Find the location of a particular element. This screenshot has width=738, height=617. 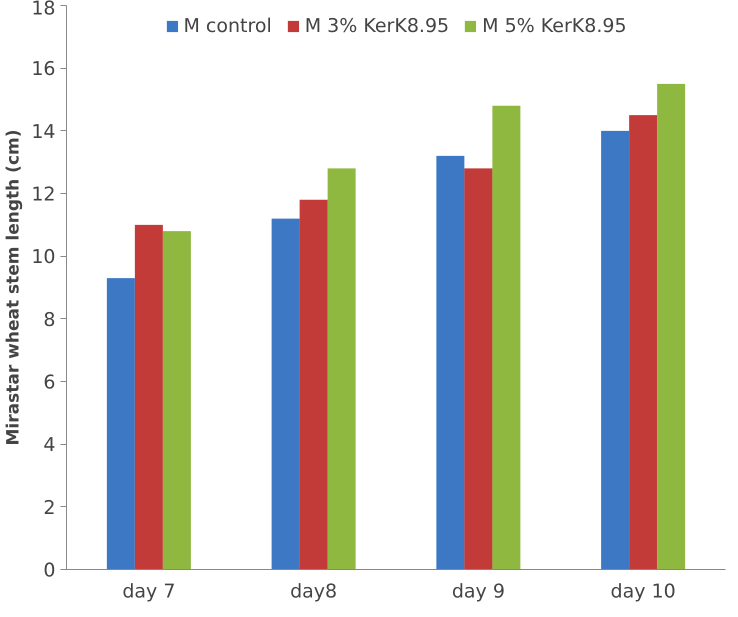

x-tick-label: day 7 is located at coordinates (149, 591).